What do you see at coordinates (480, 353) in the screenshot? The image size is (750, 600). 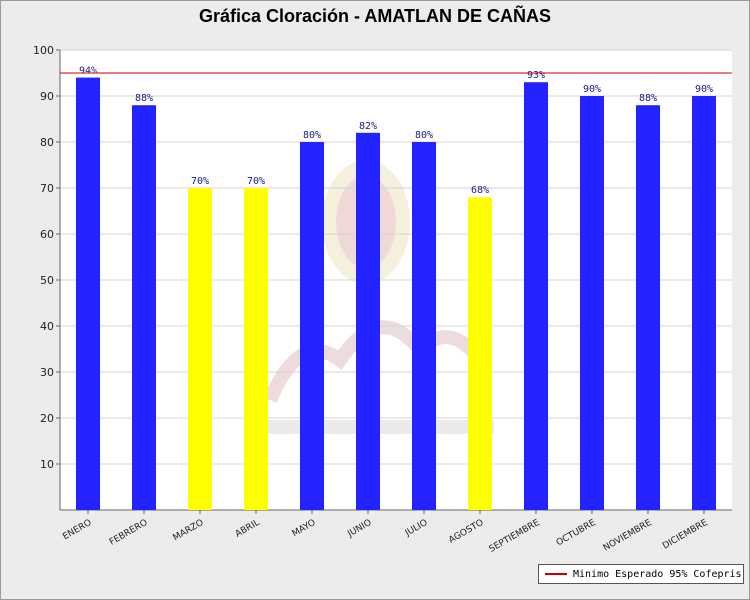 I see `bar-agosto` at bounding box center [480, 353].